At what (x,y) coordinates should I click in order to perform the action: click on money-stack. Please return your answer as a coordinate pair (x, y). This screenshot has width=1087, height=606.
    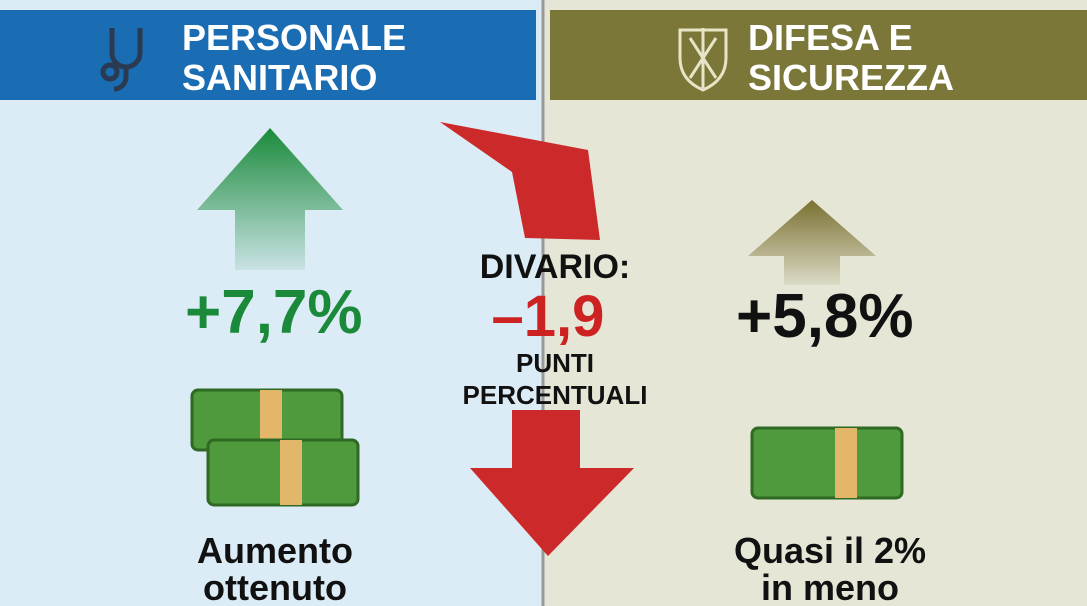
    Looking at the image, I should click on (547, 447).